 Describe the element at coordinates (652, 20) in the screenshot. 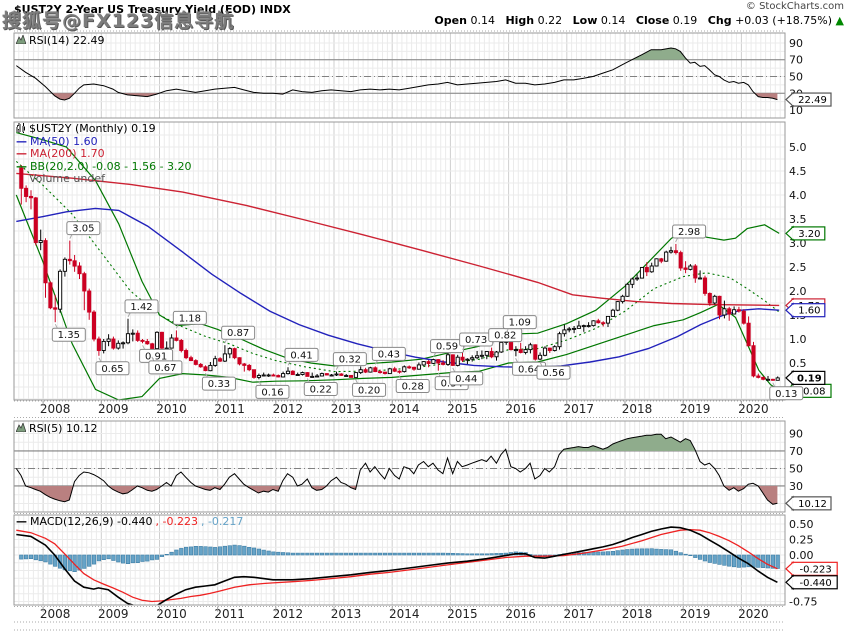

I see `close-label: Close` at that location.